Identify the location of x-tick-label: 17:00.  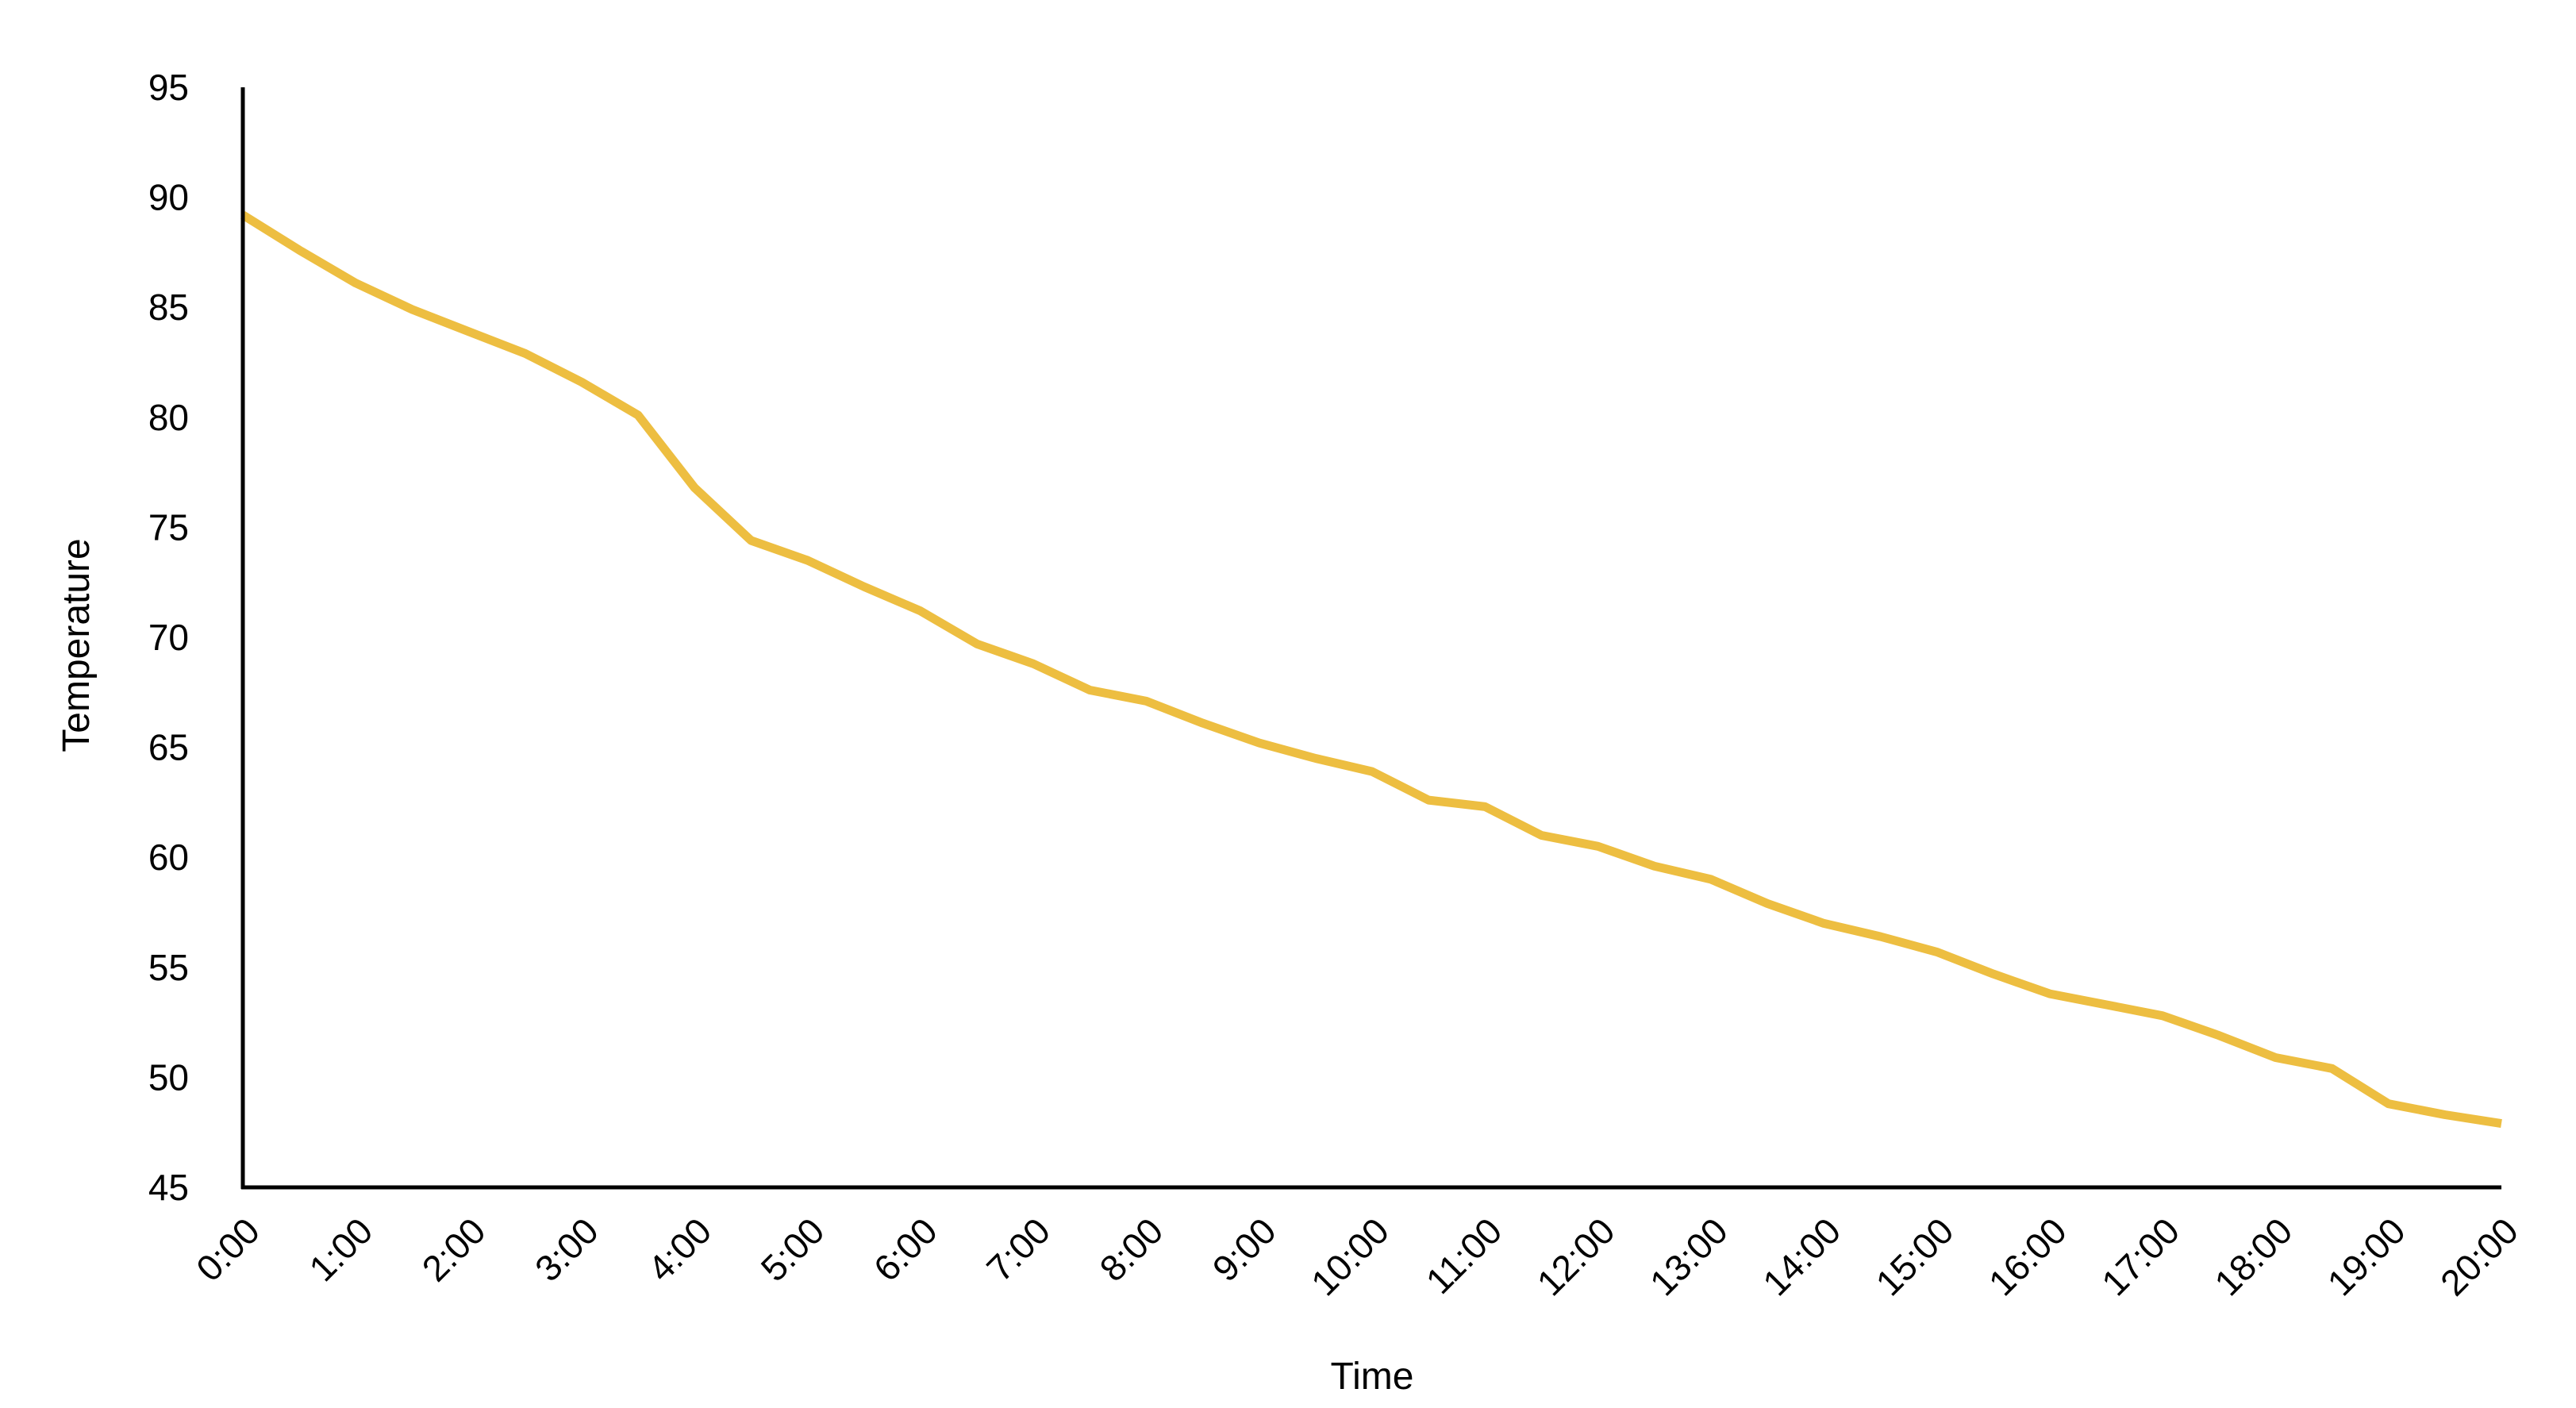
(2140, 1256).